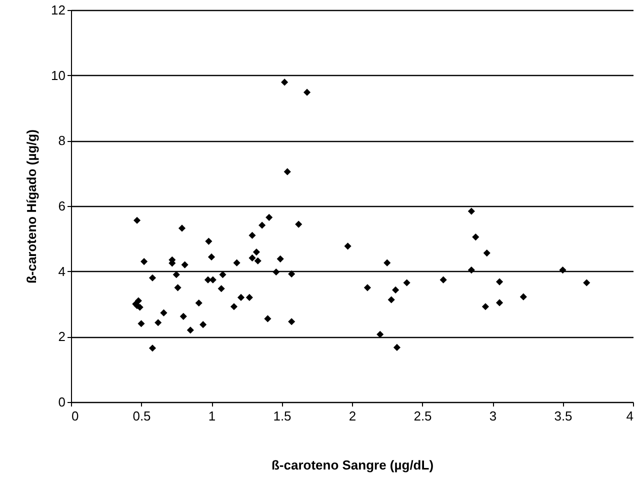 The image size is (639, 478). What do you see at coordinates (352, 465) in the screenshot?
I see `x-axis-title: ß-caroteno Sangre (µg/dL)` at bounding box center [352, 465].